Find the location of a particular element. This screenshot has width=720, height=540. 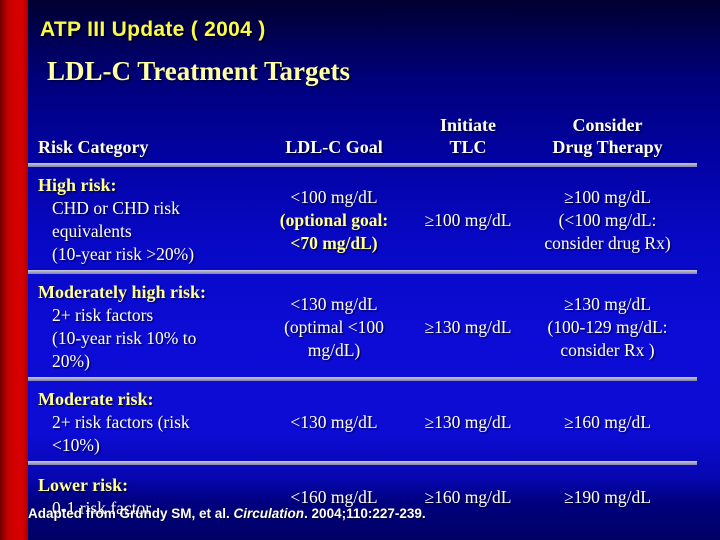

risk-category-line: 2+ risk factors (risk is located at coordinates (121, 422).